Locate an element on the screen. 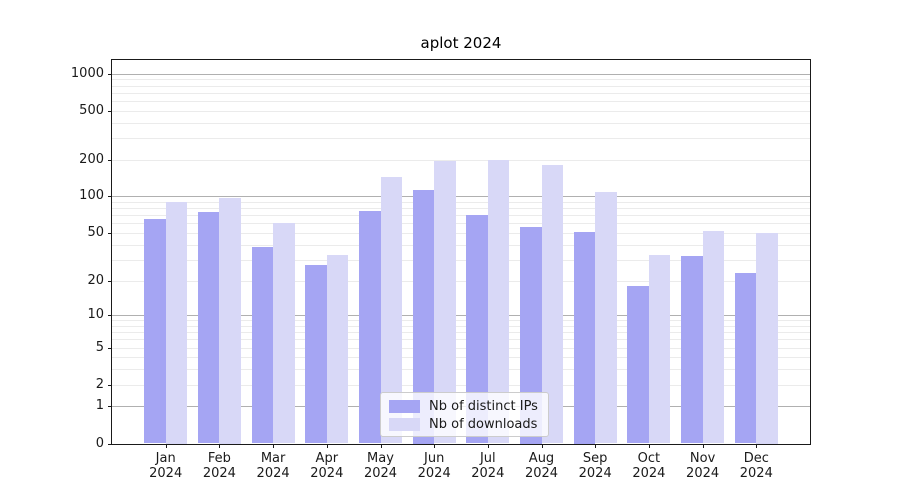  bar-downloads-jul is located at coordinates (498, 301).